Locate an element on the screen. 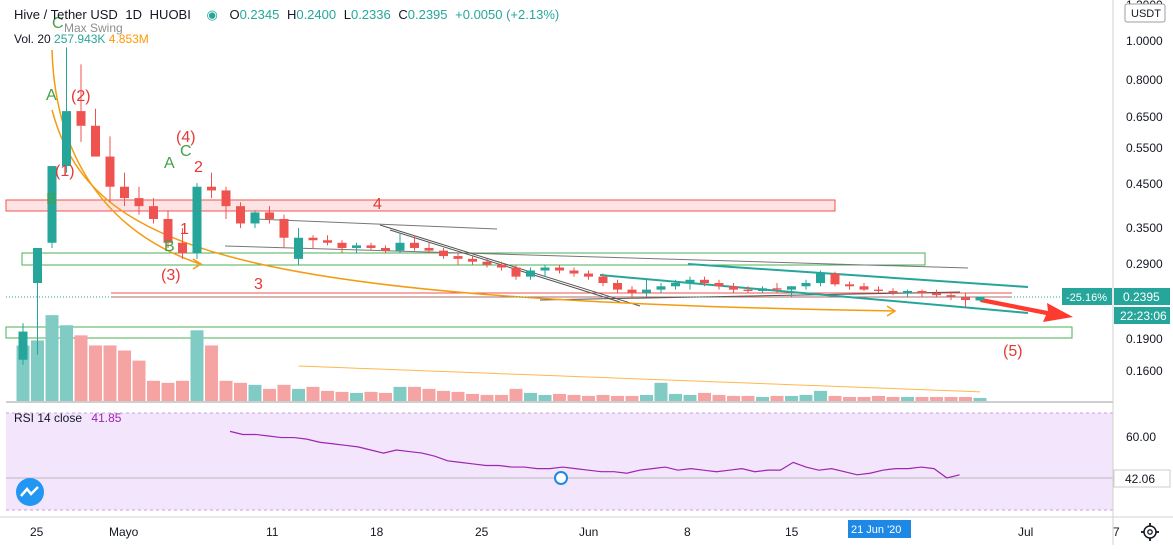  volume-legend: Vol. 20 257.943K 4.853M is located at coordinates (81, 39).